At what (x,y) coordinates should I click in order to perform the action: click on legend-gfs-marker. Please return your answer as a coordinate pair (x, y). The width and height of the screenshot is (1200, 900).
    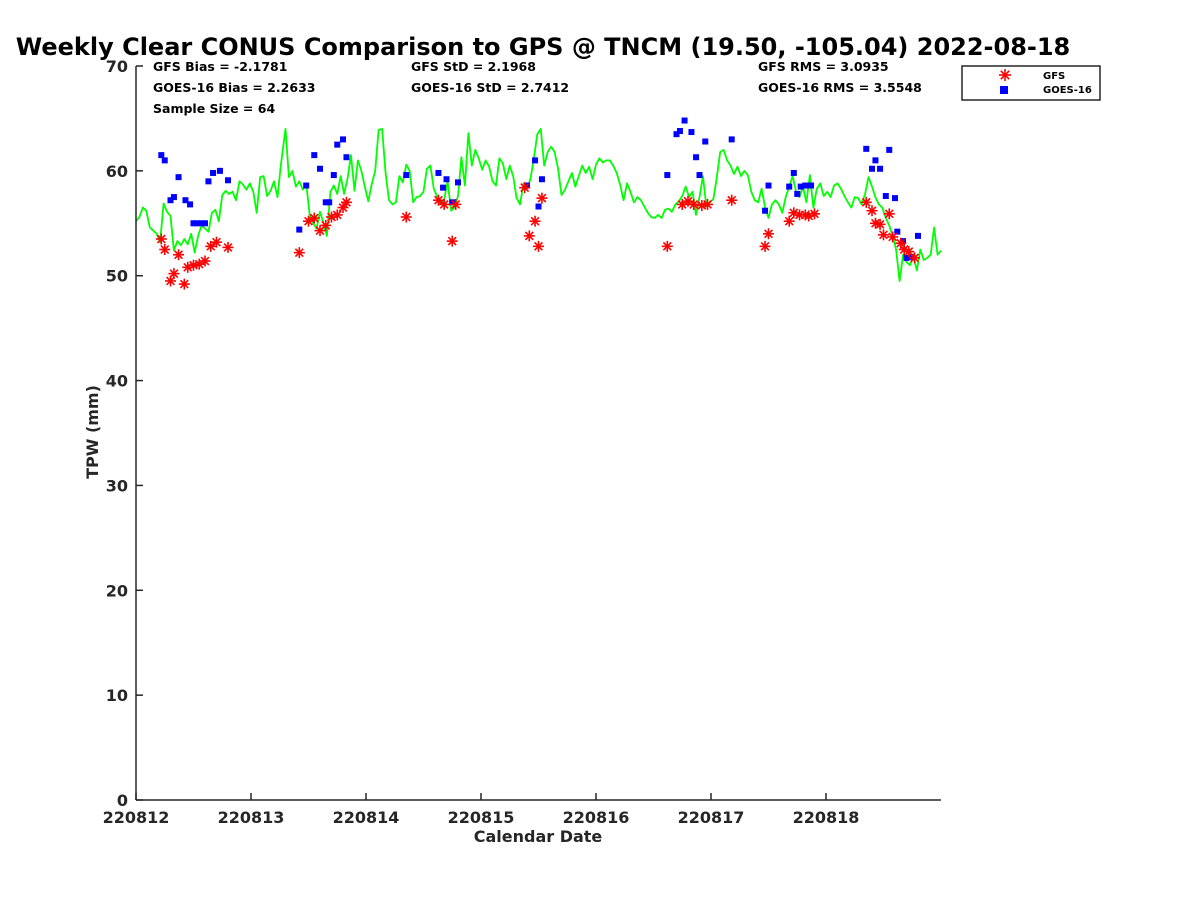
    Looking at the image, I should click on (1005, 75).